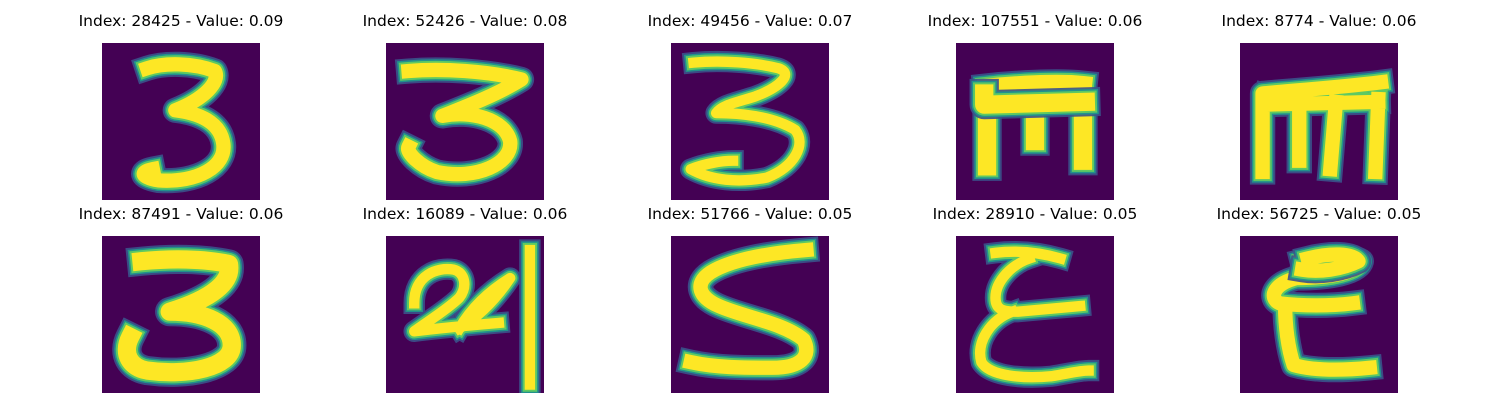  I want to click on panel-3: Index: 49456 - Value: 0.07, so click(750, 104).